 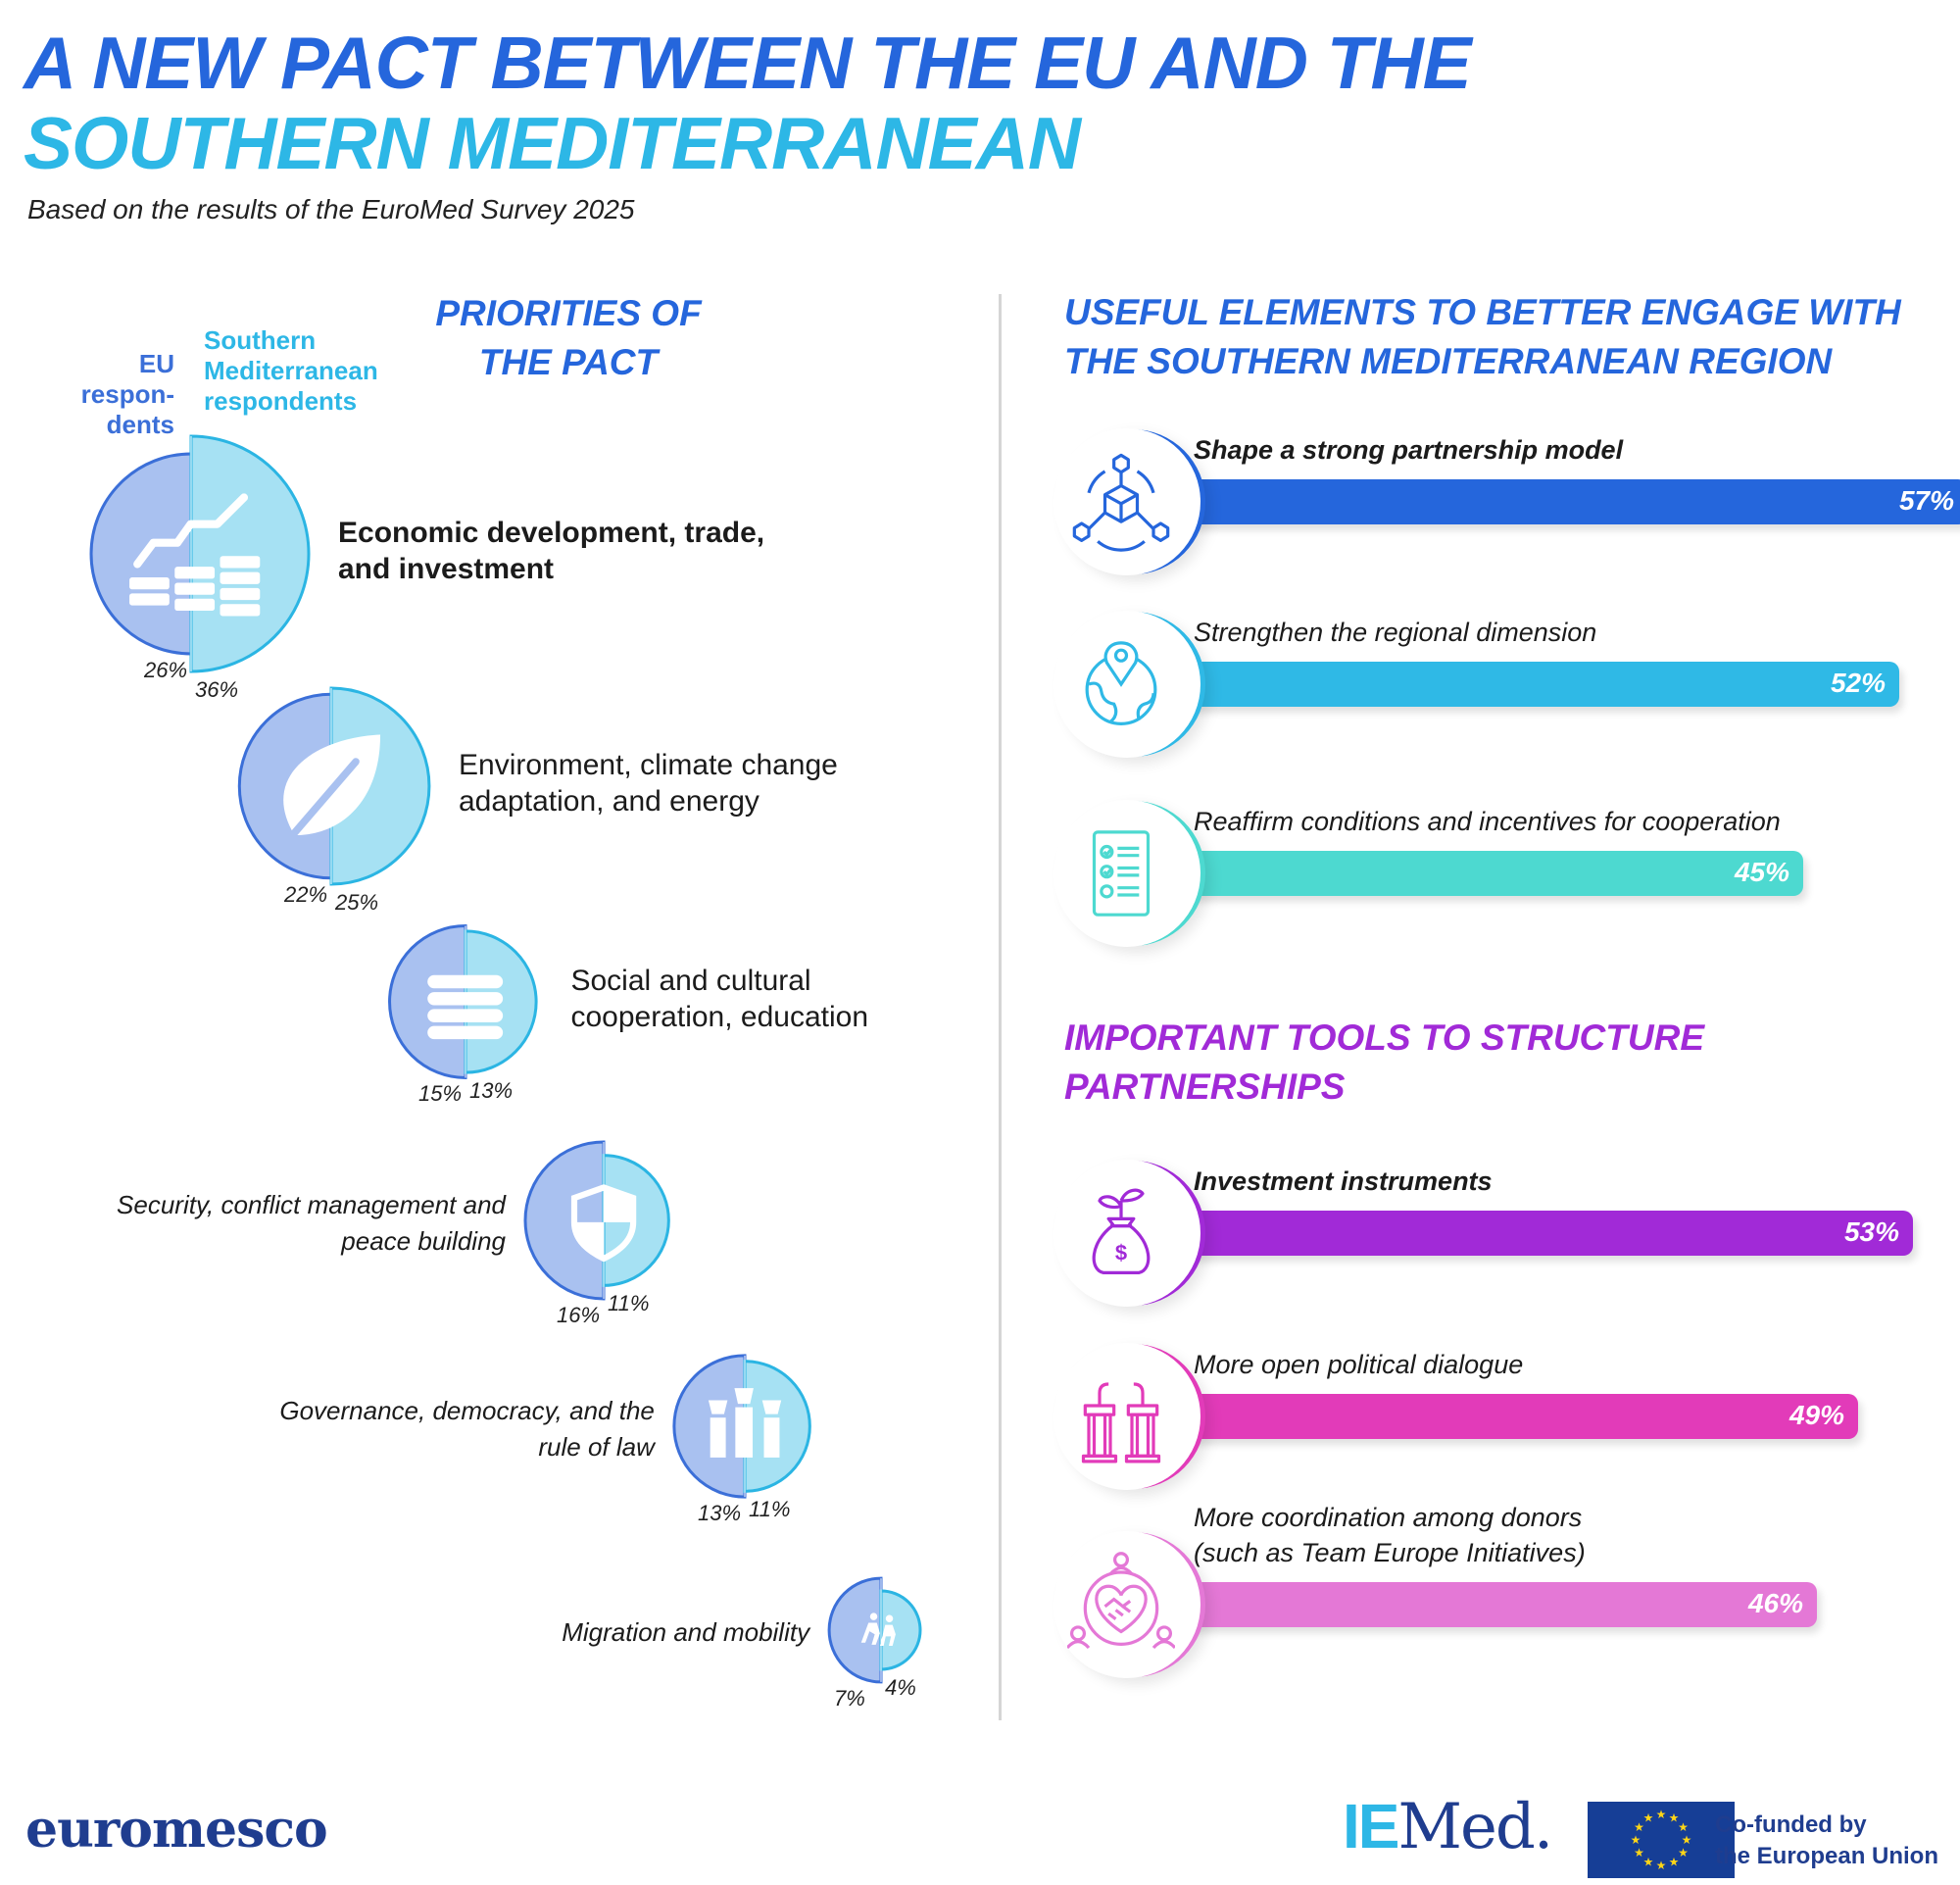 I want to click on bar-value-label: 46%, so click(x=1775, y=1603).